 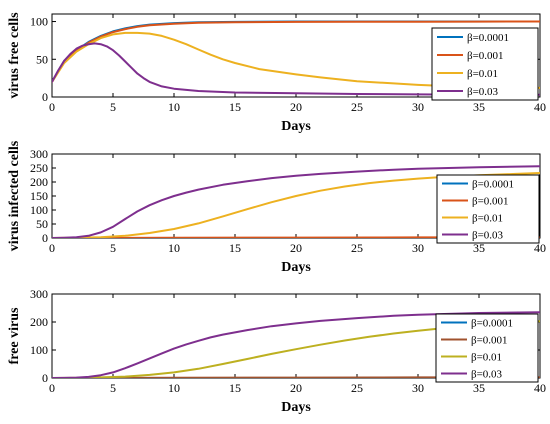 I want to click on y-tick-label: 250, so click(x=39, y=168).